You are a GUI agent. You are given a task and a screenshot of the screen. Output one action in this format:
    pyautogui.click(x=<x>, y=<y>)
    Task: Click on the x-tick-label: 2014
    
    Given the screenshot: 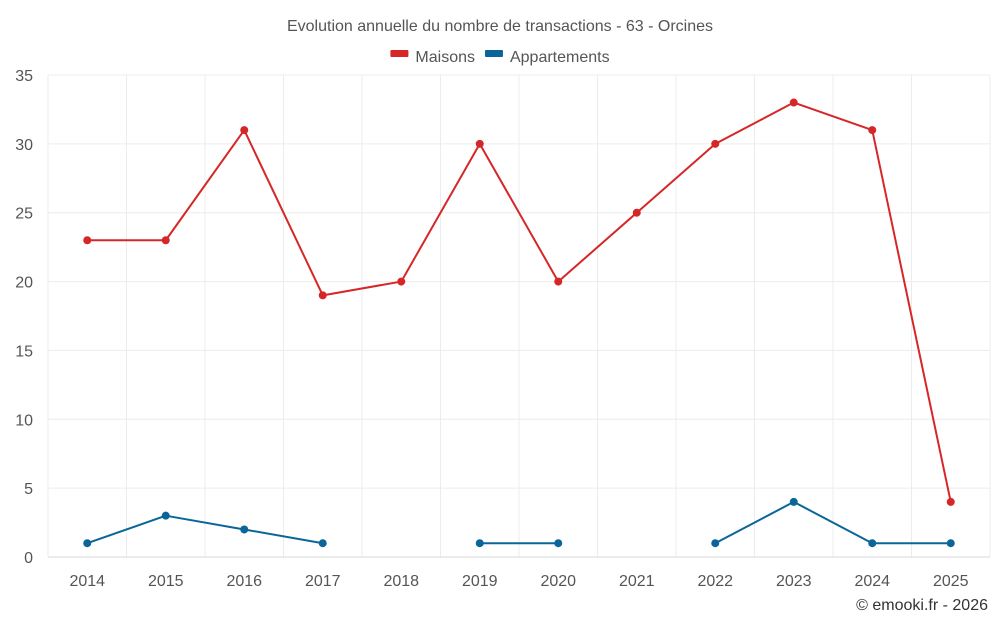 What is the action you would take?
    pyautogui.click(x=87, y=581)
    